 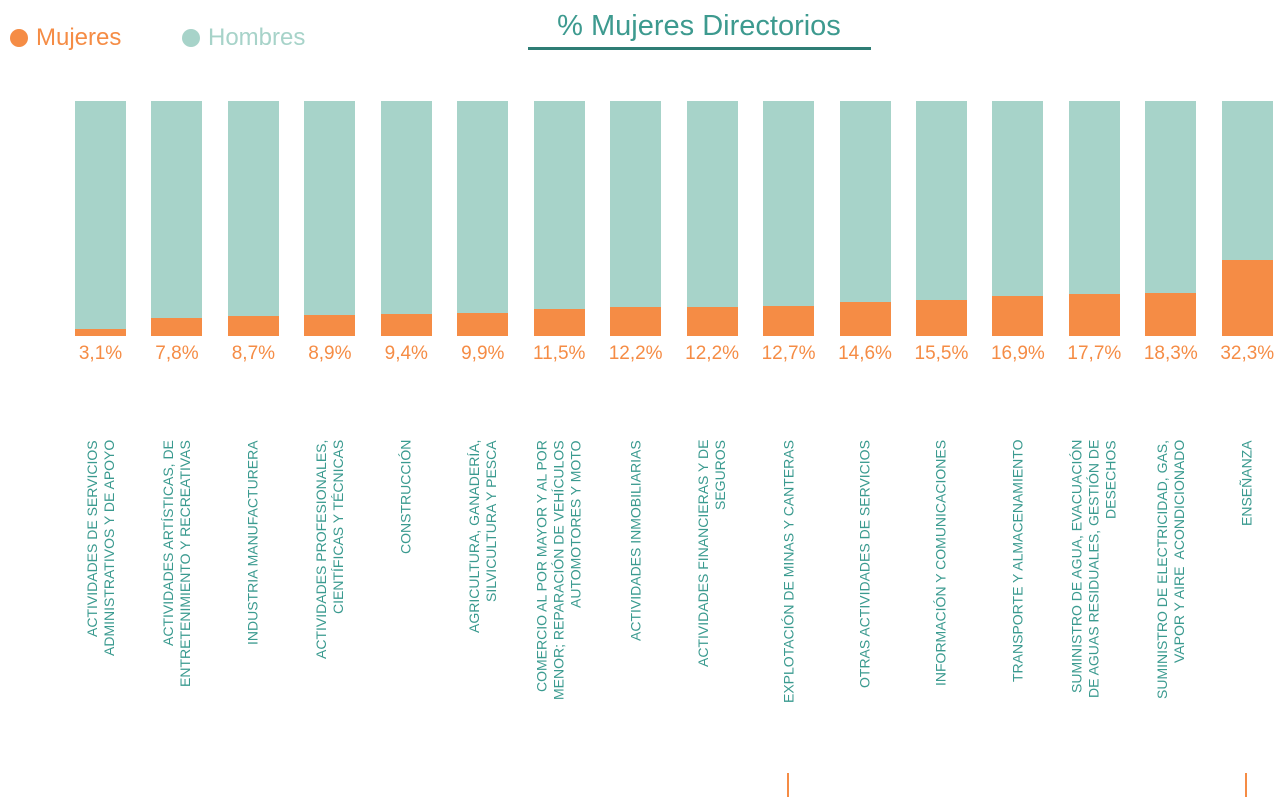 I want to click on value-label: 7,8%, so click(x=177, y=353).